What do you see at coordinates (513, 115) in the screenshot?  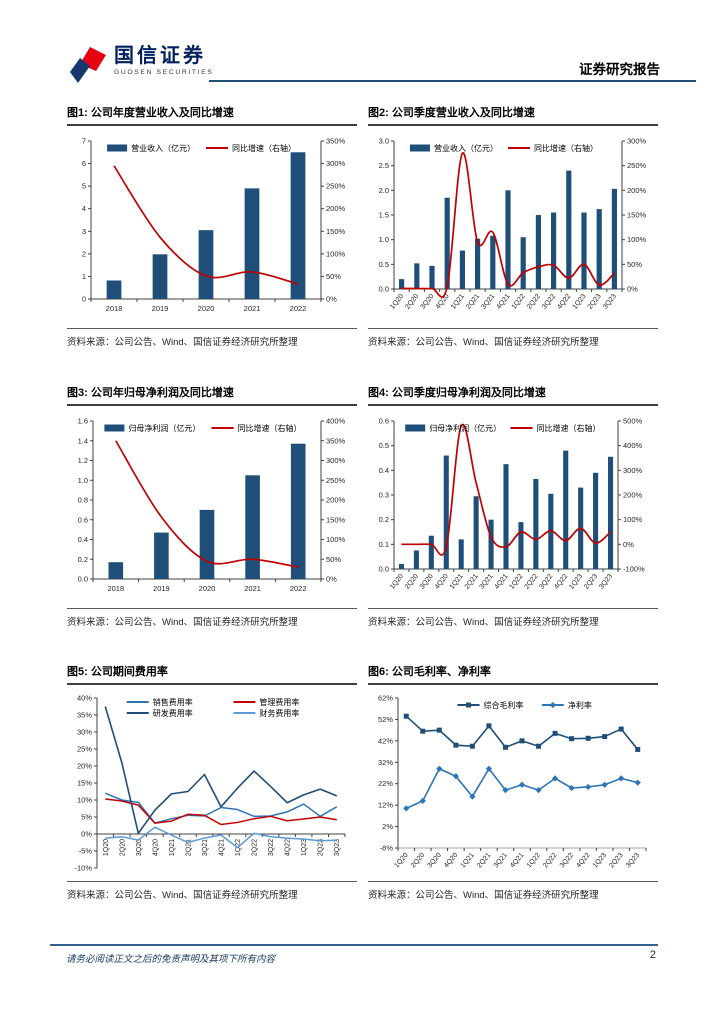 I see `figure-title: 图2: 公司季度营业收入及同比增速` at bounding box center [513, 115].